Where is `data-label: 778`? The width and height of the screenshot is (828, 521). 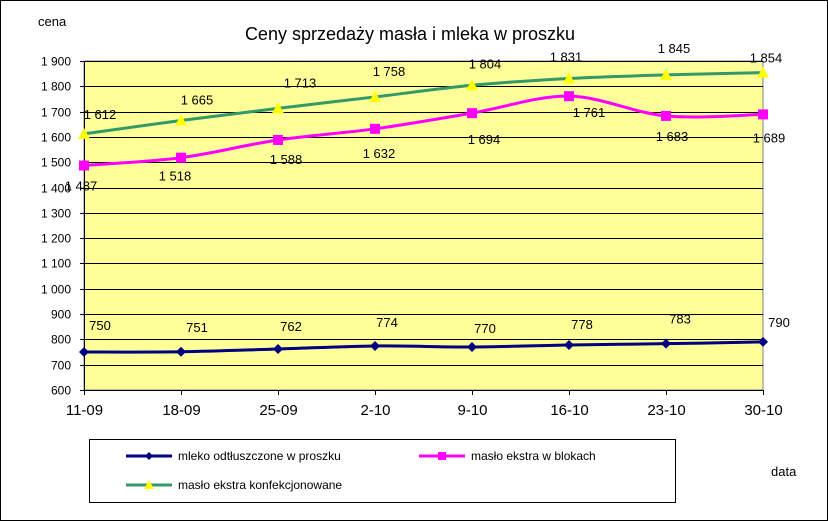 data-label: 778 is located at coordinates (582, 324).